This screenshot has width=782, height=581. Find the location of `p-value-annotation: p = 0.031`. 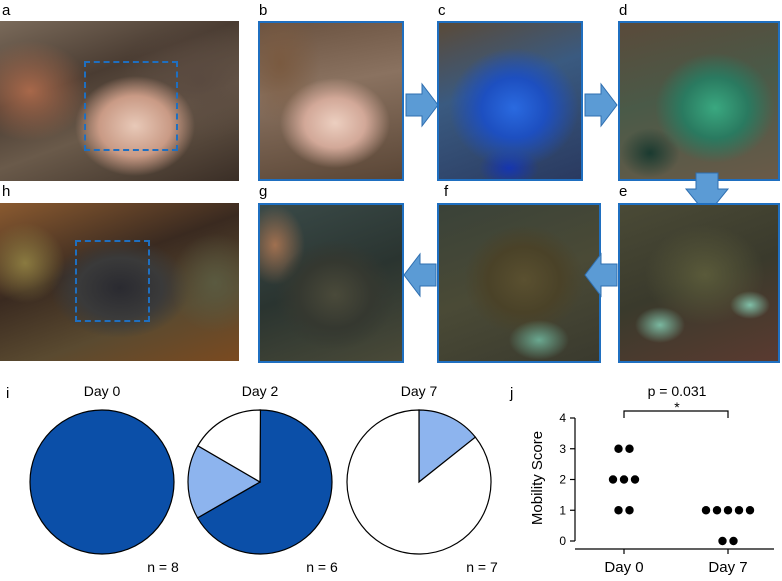

p-value-annotation: p = 0.031 is located at coordinates (677, 391).